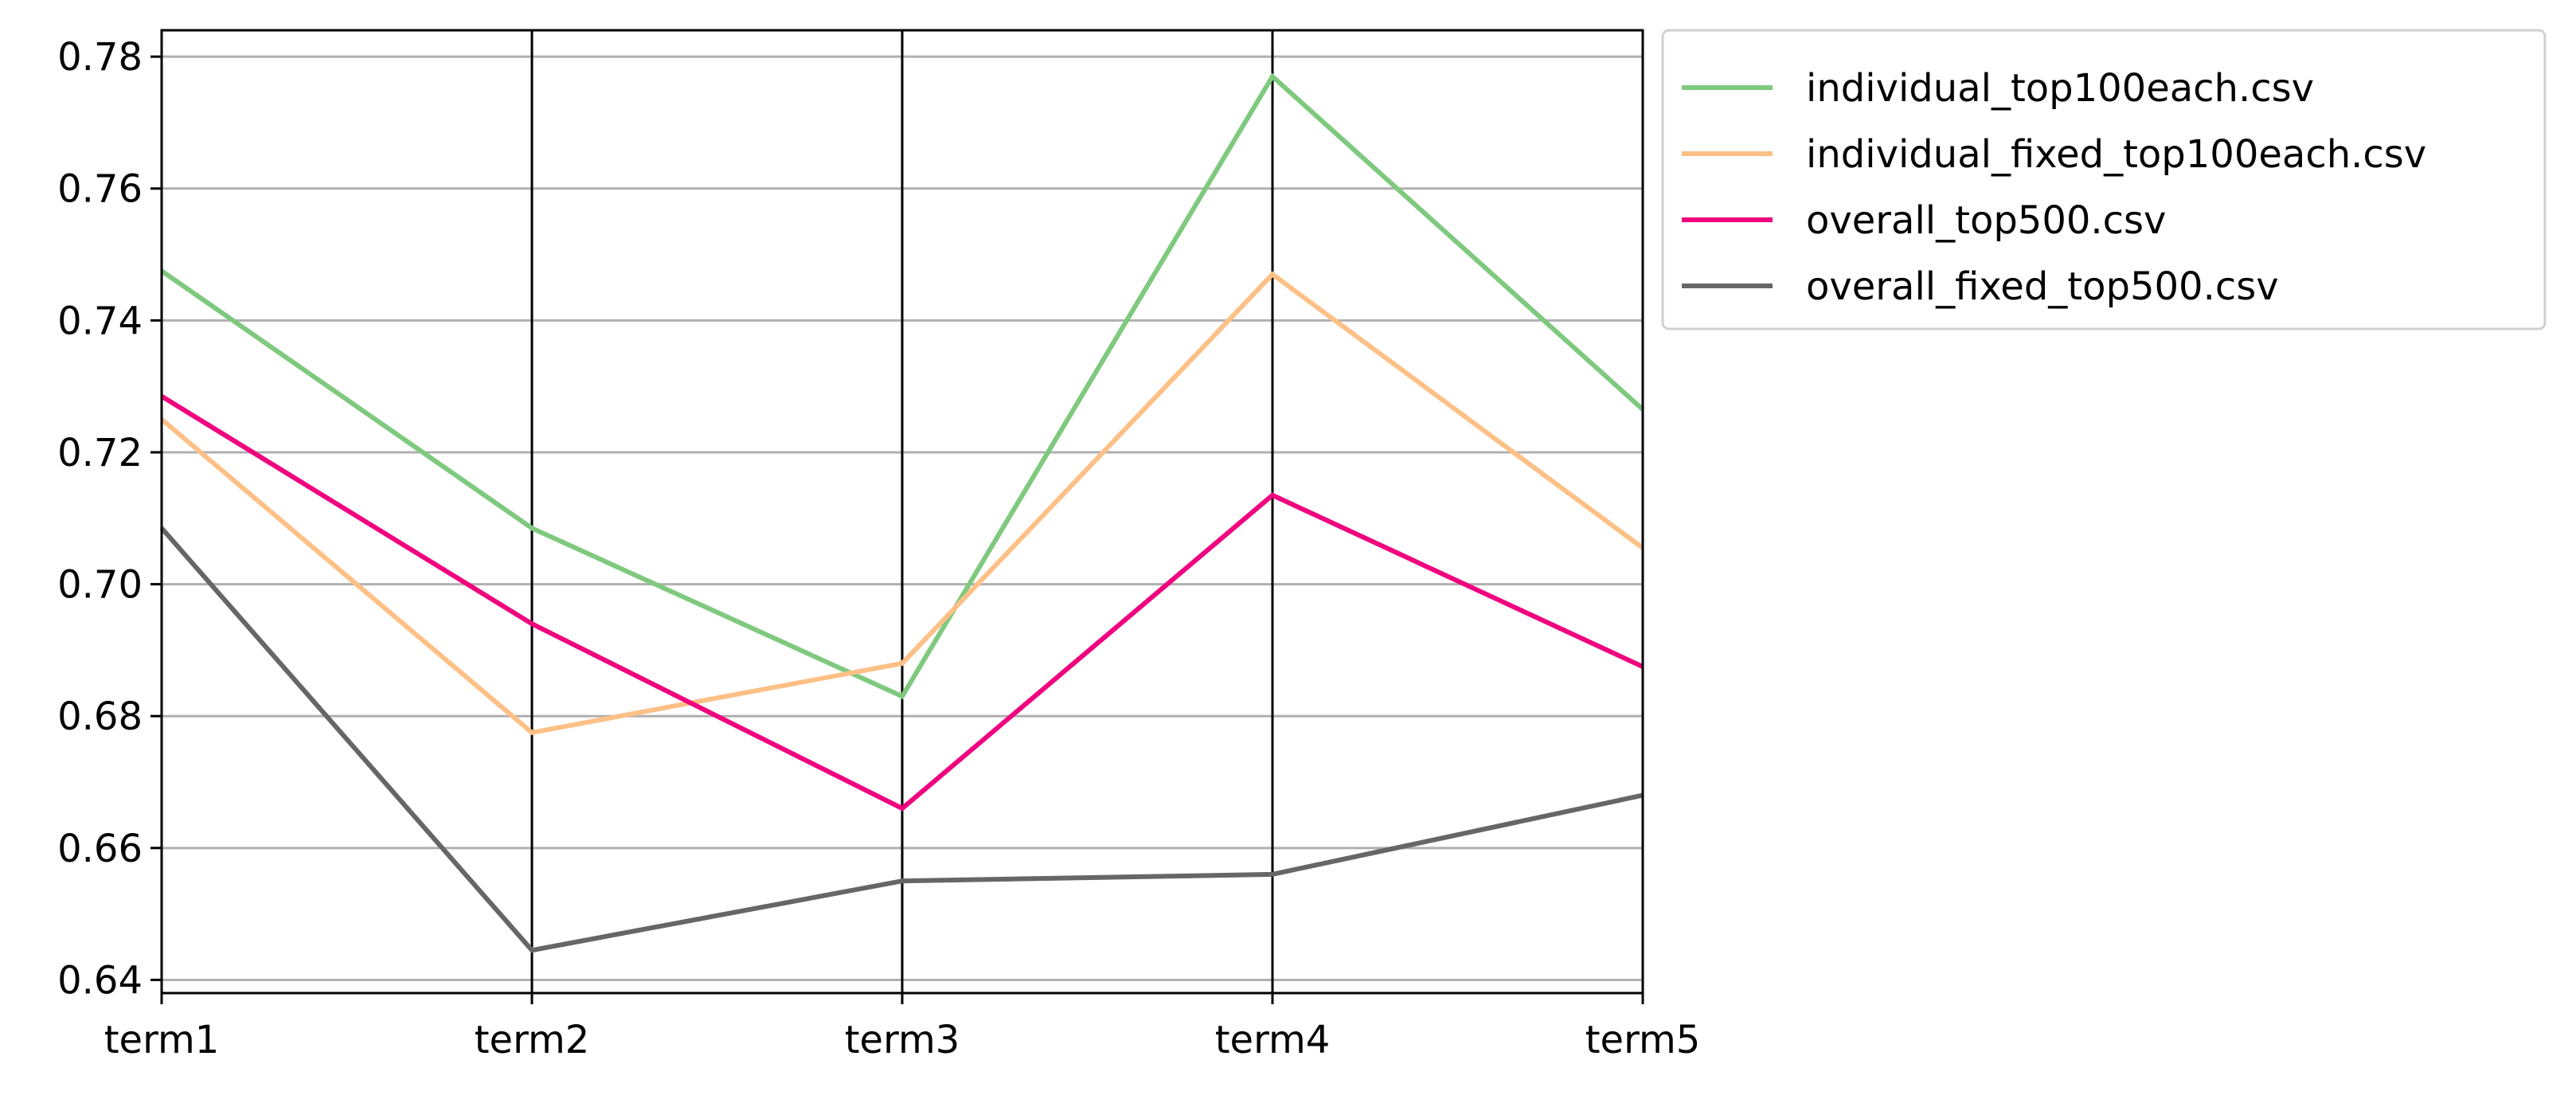 Image resolution: width=2576 pixels, height=1099 pixels. Describe the element at coordinates (903, 1040) in the screenshot. I see `x-tick-label: term3` at that location.